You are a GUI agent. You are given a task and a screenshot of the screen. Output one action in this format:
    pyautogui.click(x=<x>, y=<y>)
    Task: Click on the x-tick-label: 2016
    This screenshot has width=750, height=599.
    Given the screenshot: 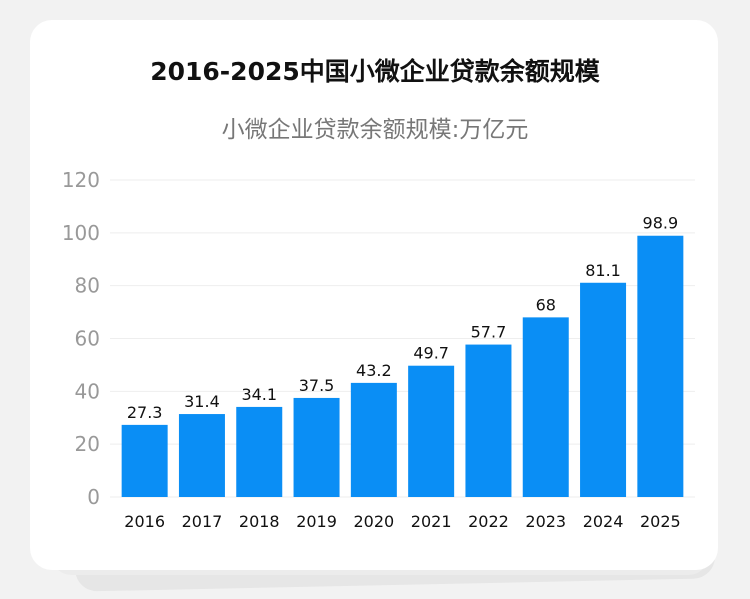 What is the action you would take?
    pyautogui.click(x=144, y=521)
    